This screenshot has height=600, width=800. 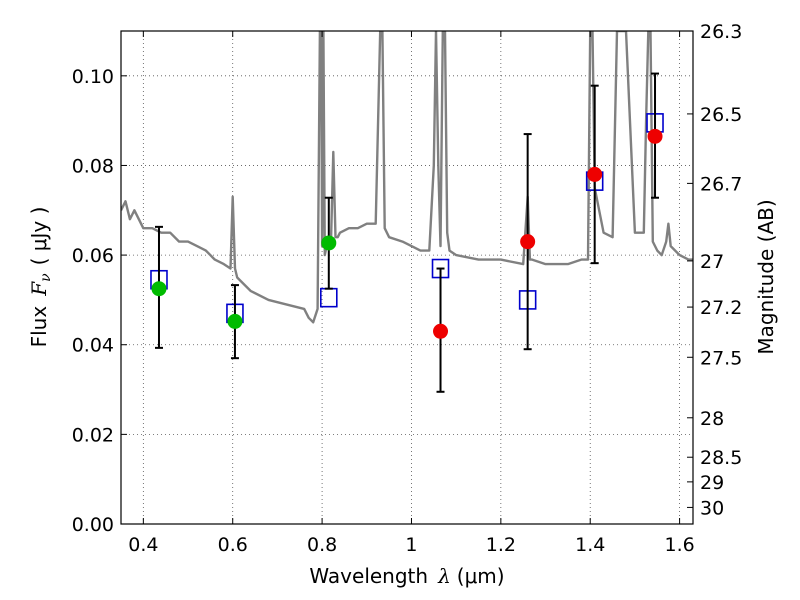 I want to click on y2-tick-label: 29, so click(x=712, y=483).